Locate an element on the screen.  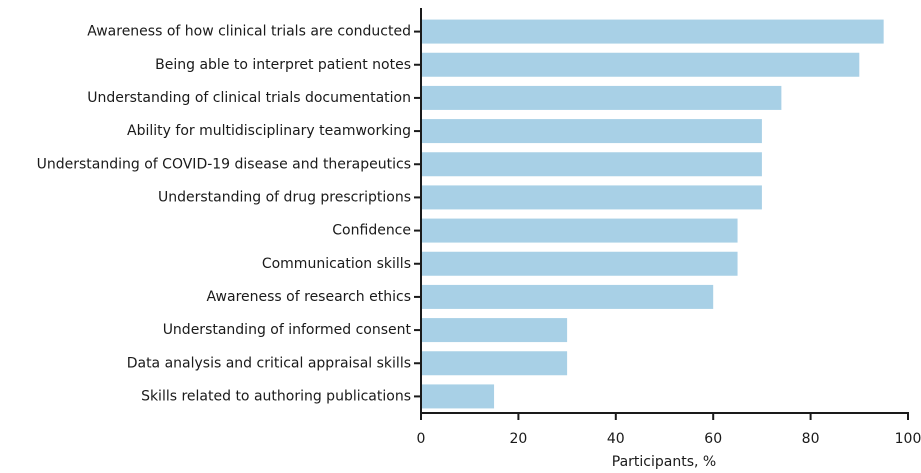
x-tick-label: 100 is located at coordinates (908, 439).